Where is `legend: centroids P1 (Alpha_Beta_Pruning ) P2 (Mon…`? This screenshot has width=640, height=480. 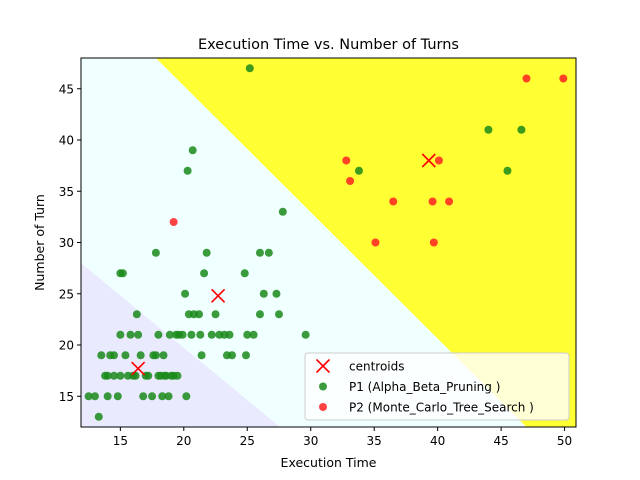
legend: centroids P1 (Alpha_Beta_Pruning ) P2 (Mon… is located at coordinates (437, 386).